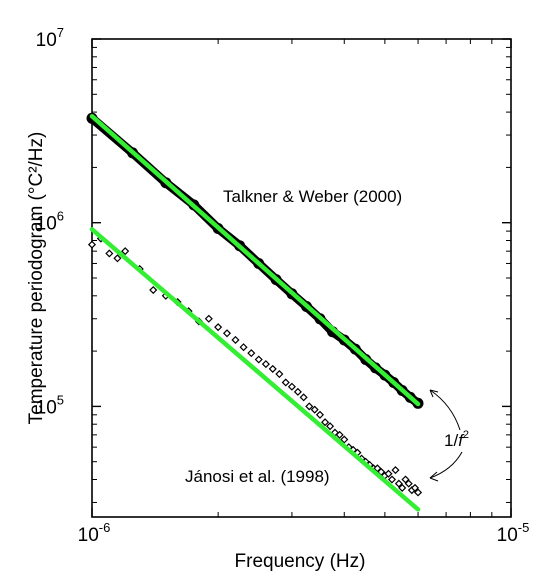 This screenshot has height=587, width=545. What do you see at coordinates (524, 527) in the screenshot?
I see `x-tick-exp: -5` at bounding box center [524, 527].